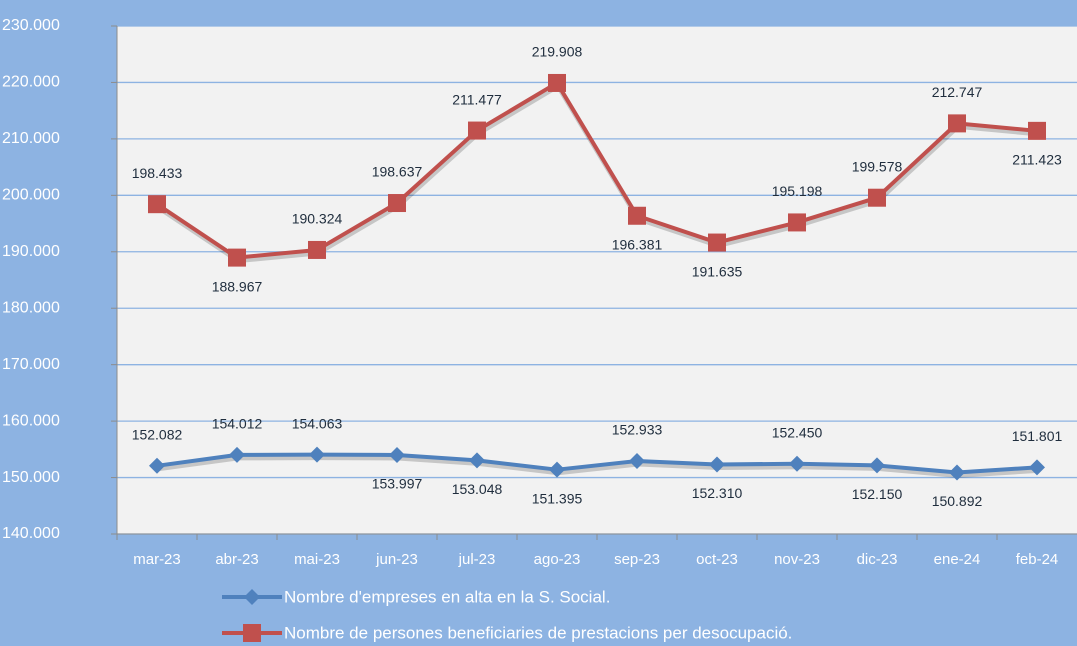 The image size is (1077, 646). What do you see at coordinates (237, 424) in the screenshot?
I see `data-label: 154.012` at bounding box center [237, 424].